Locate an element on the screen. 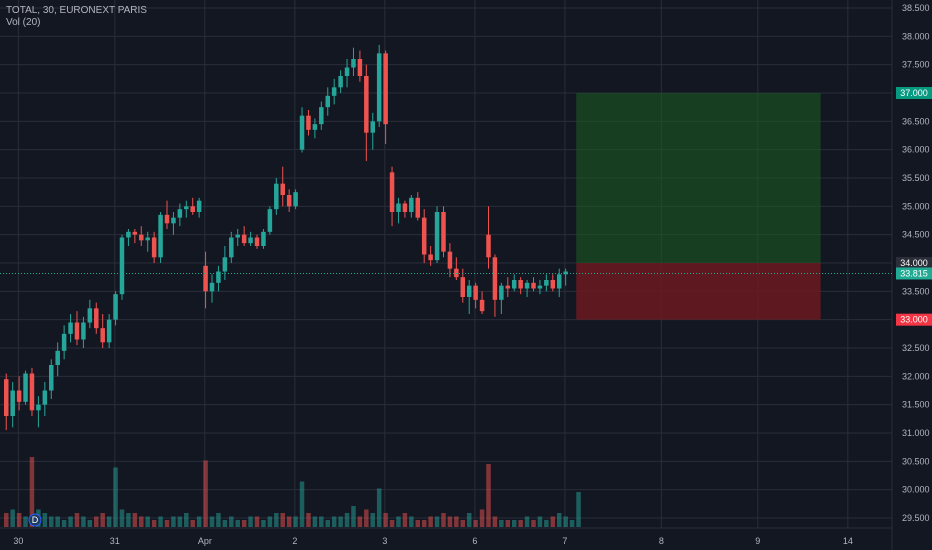 The image size is (932, 550). target-price-tag-bg is located at coordinates (914, 93).